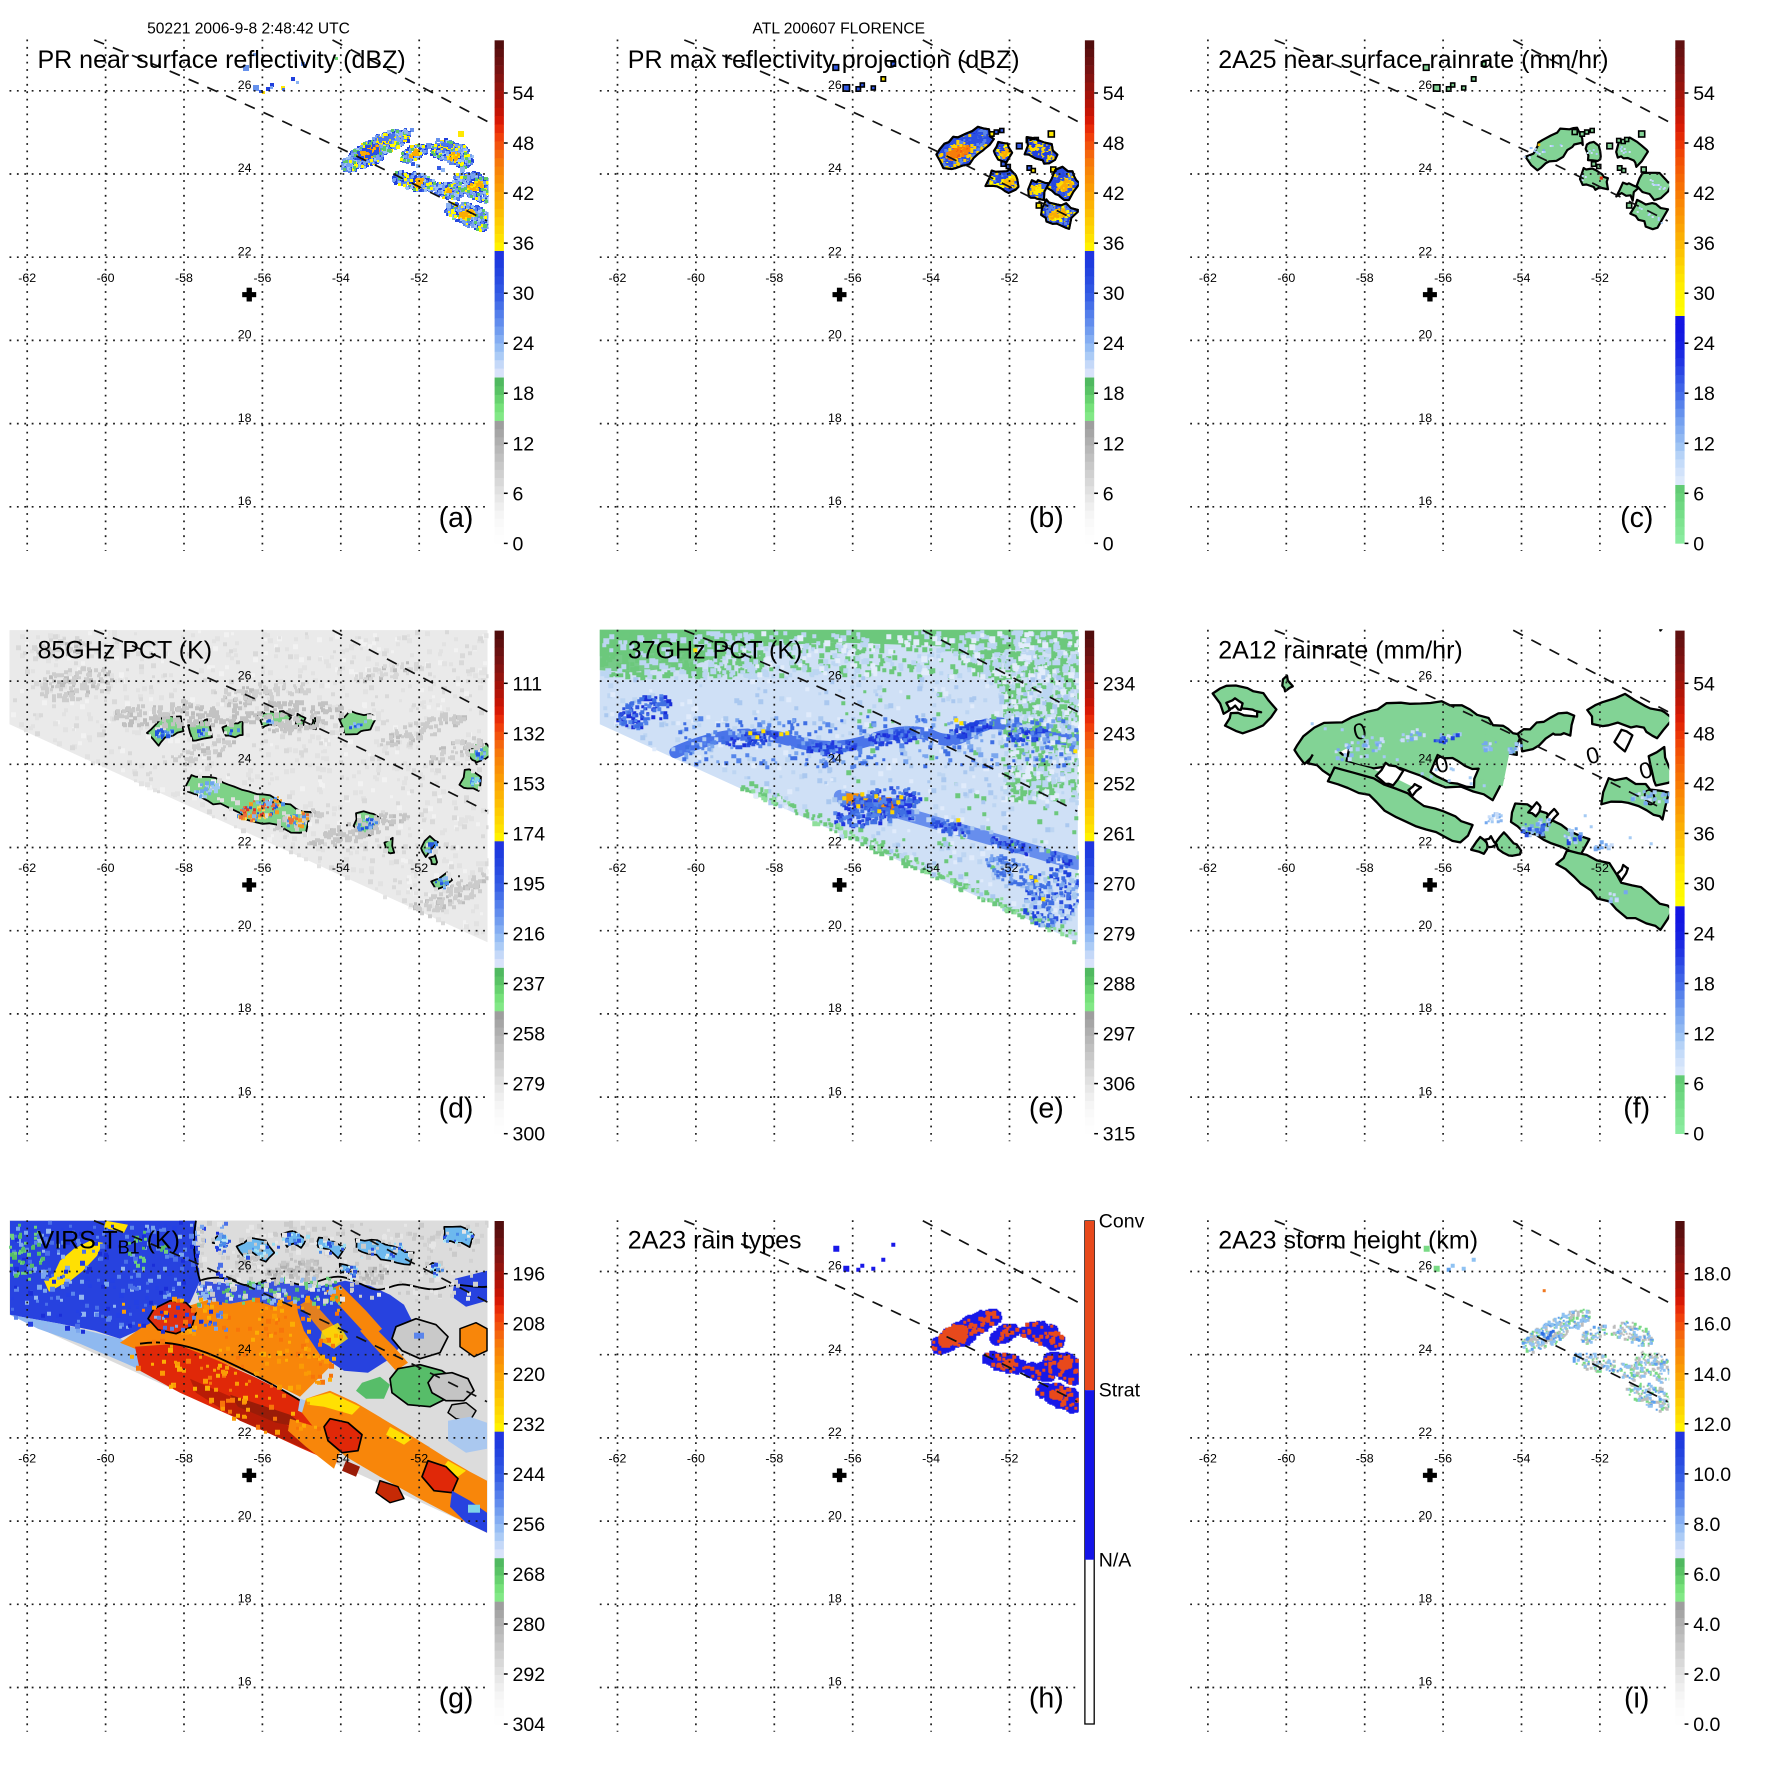 The width and height of the screenshot is (1771, 1771). Describe the element at coordinates (1704, 734) in the screenshot. I see `svg-text: 48` at that location.